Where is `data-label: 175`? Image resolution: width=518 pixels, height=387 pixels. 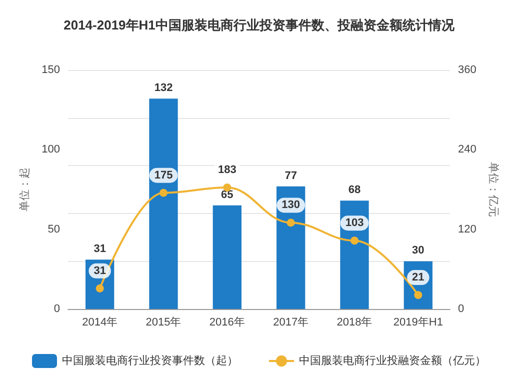 data-label: 175 is located at coordinates (163, 175).